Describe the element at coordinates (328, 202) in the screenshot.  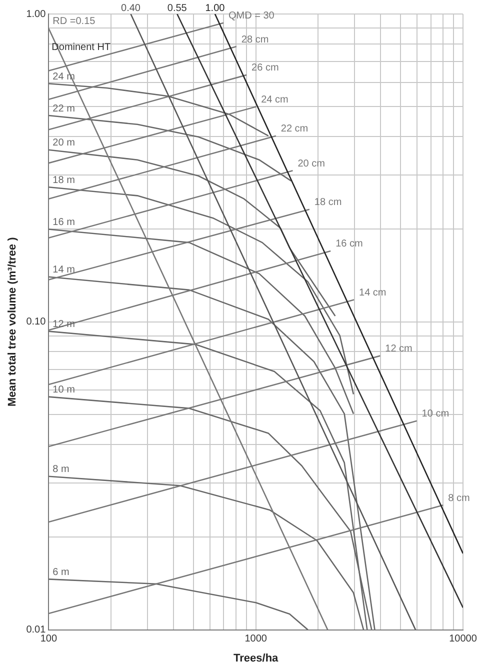
I see `series-label: 18 cm` at that location.